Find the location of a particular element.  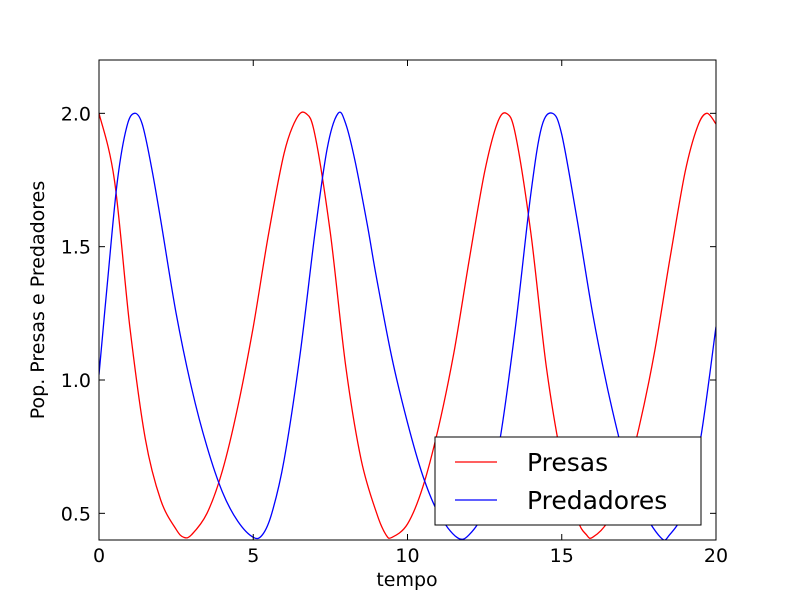

legend-box is located at coordinates (568, 481).